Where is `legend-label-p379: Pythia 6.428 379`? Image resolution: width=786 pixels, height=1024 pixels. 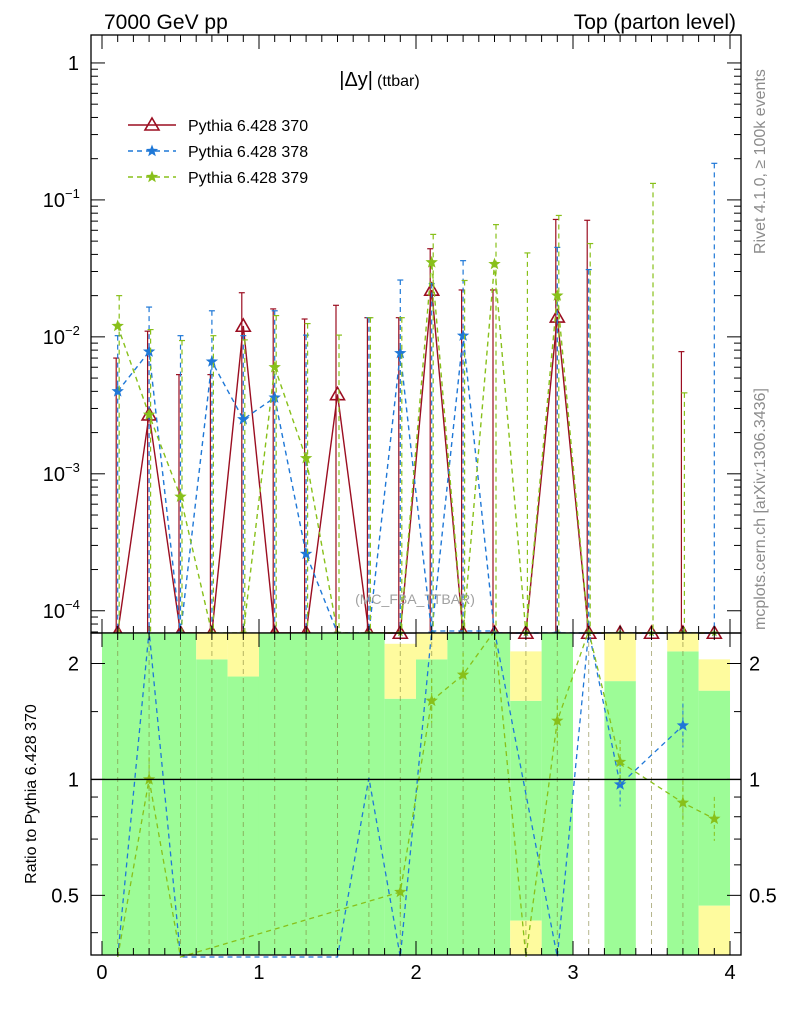 legend-label-p379: Pythia 6.428 379 is located at coordinates (248, 178).